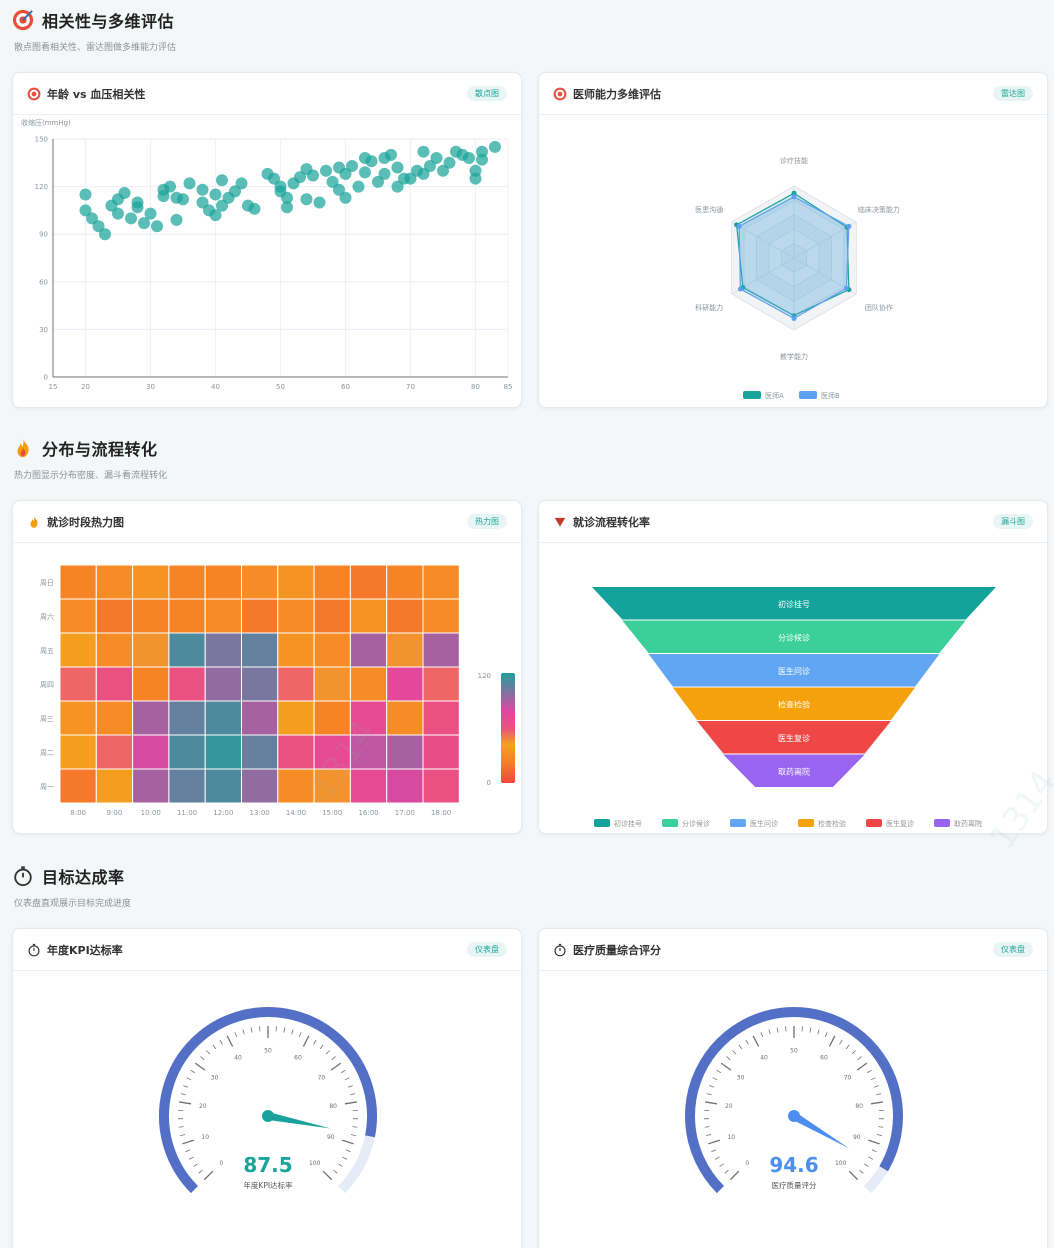 The image size is (1054, 1248). Describe the element at coordinates (223, 813) in the screenshot. I see `x-tick-label: 12:00` at that location.